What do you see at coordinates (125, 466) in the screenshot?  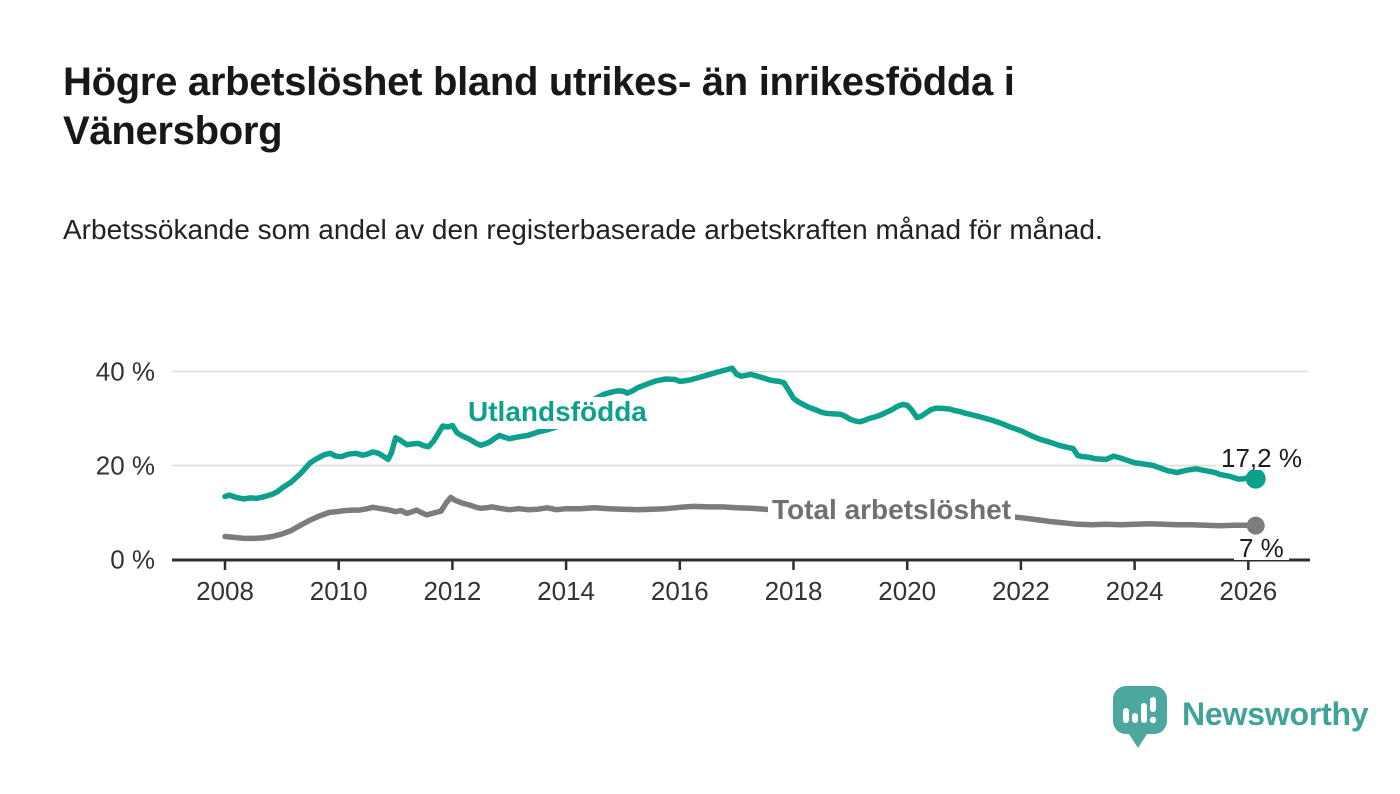 I see `y-axis-tick-label: 20 %` at bounding box center [125, 466].